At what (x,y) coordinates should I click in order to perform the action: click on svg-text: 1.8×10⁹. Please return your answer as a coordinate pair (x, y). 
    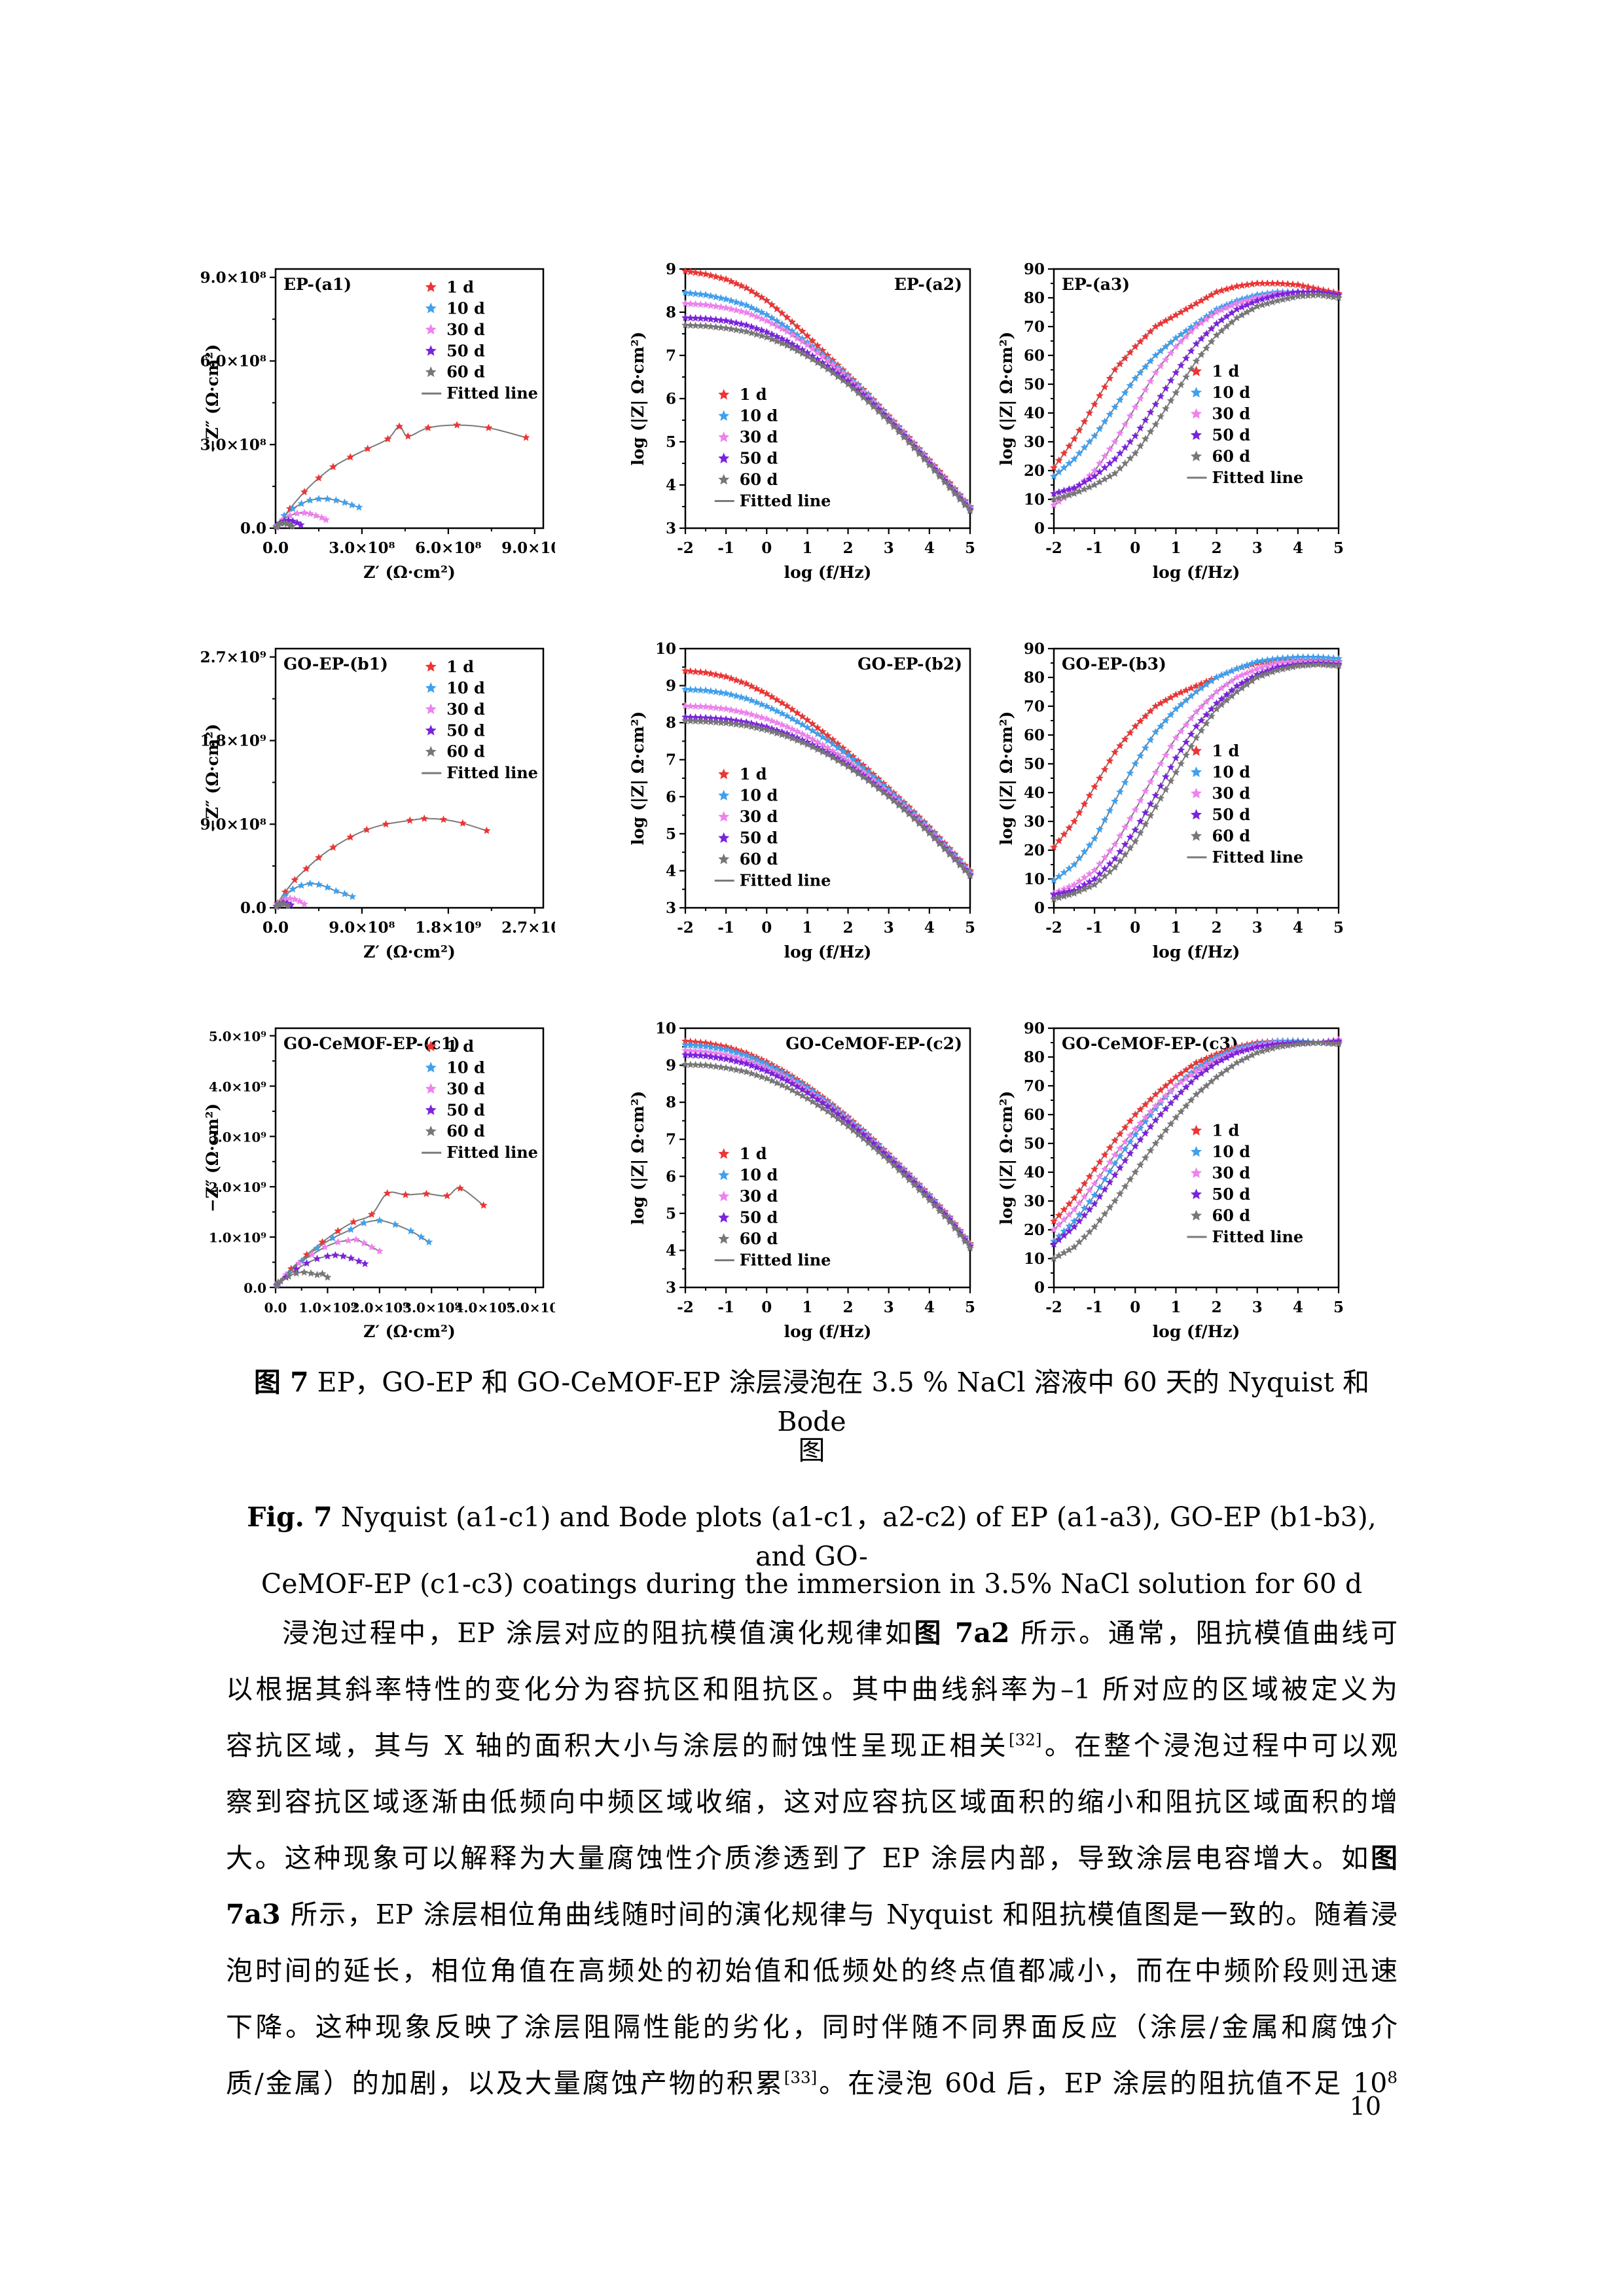
    Looking at the image, I should click on (448, 928).